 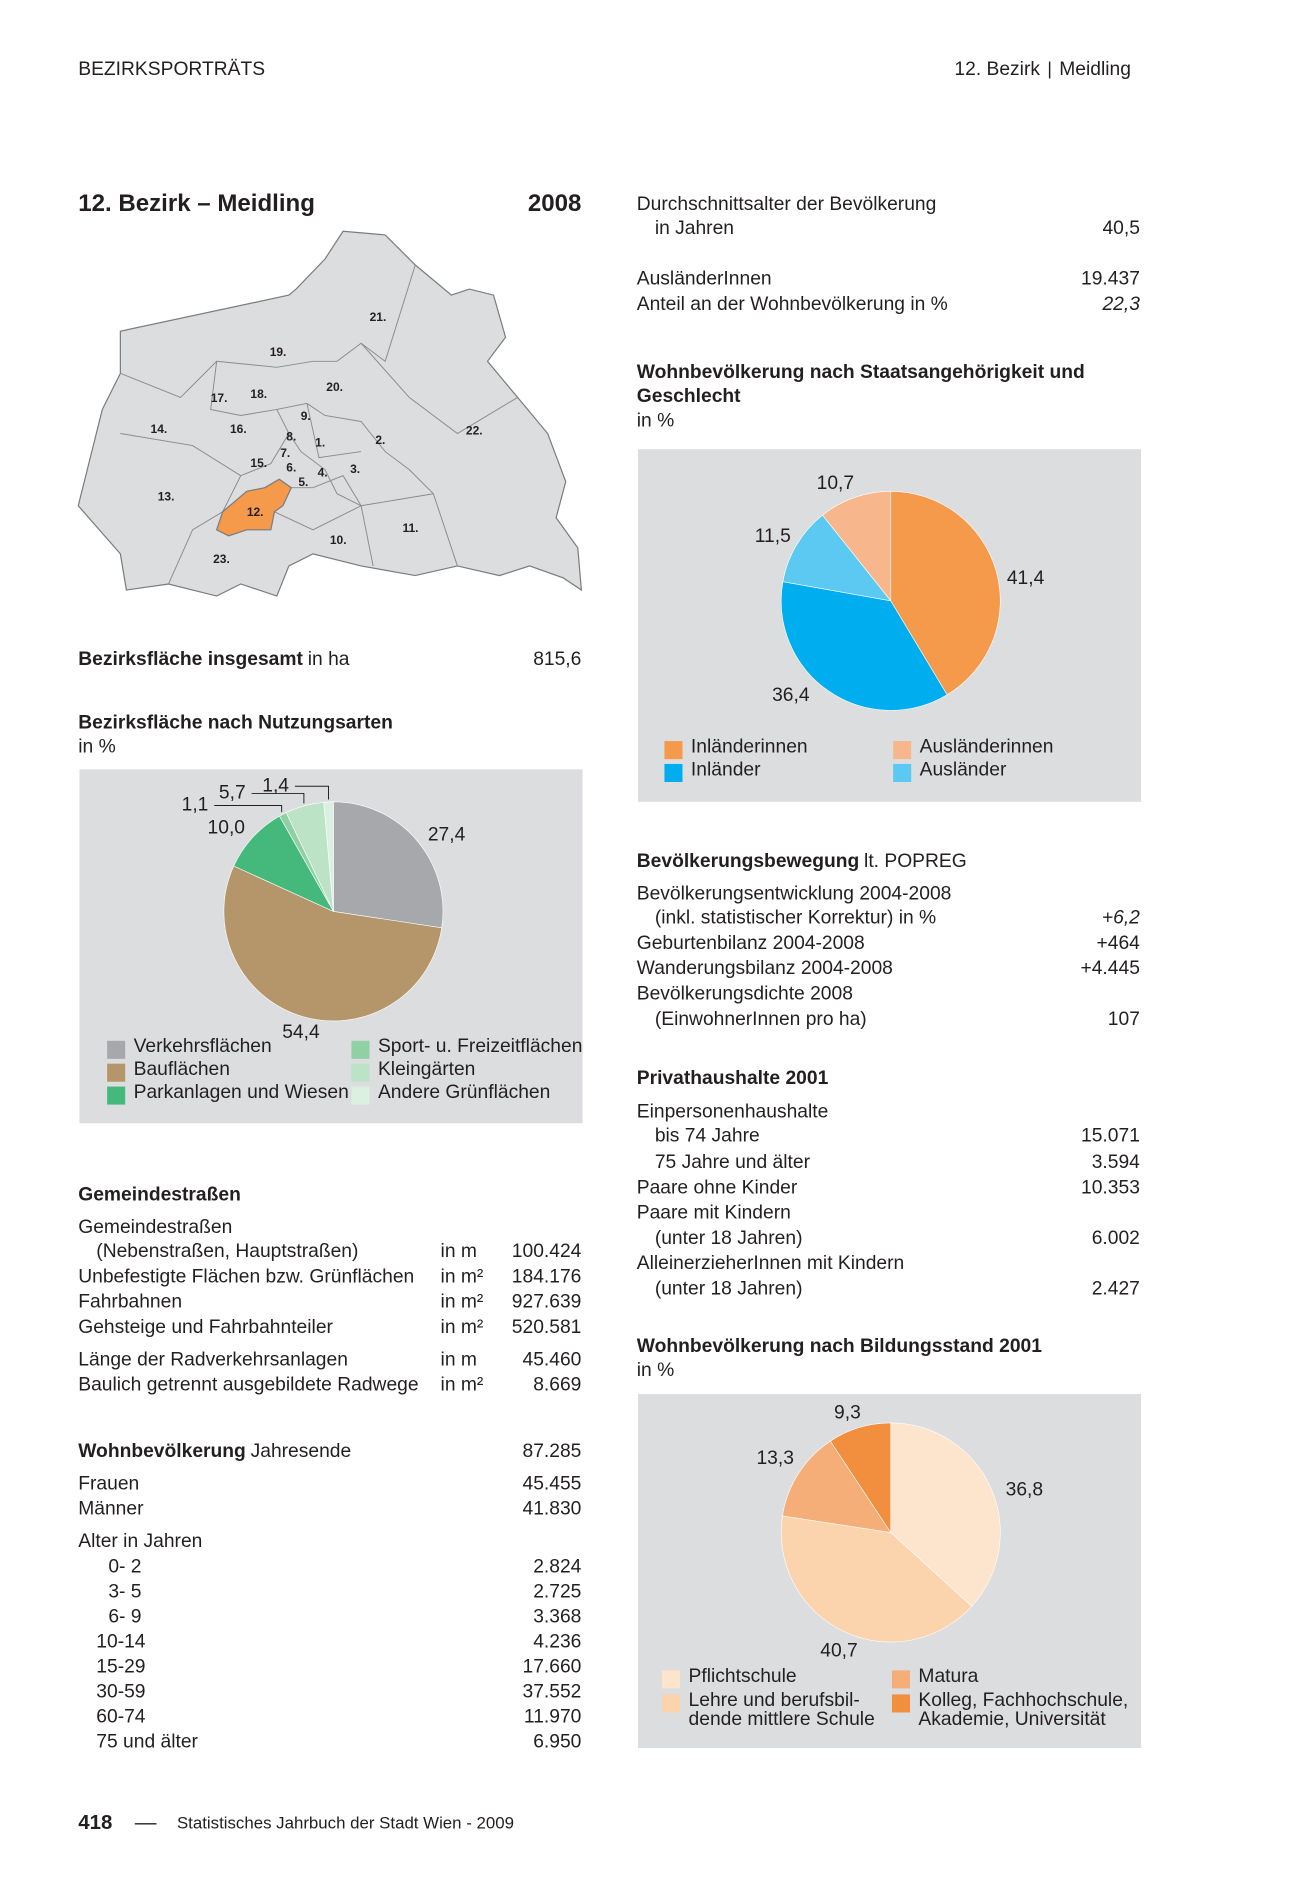 What do you see at coordinates (1116, 1238) in the screenshot?
I see `row-value: 6.002` at bounding box center [1116, 1238].